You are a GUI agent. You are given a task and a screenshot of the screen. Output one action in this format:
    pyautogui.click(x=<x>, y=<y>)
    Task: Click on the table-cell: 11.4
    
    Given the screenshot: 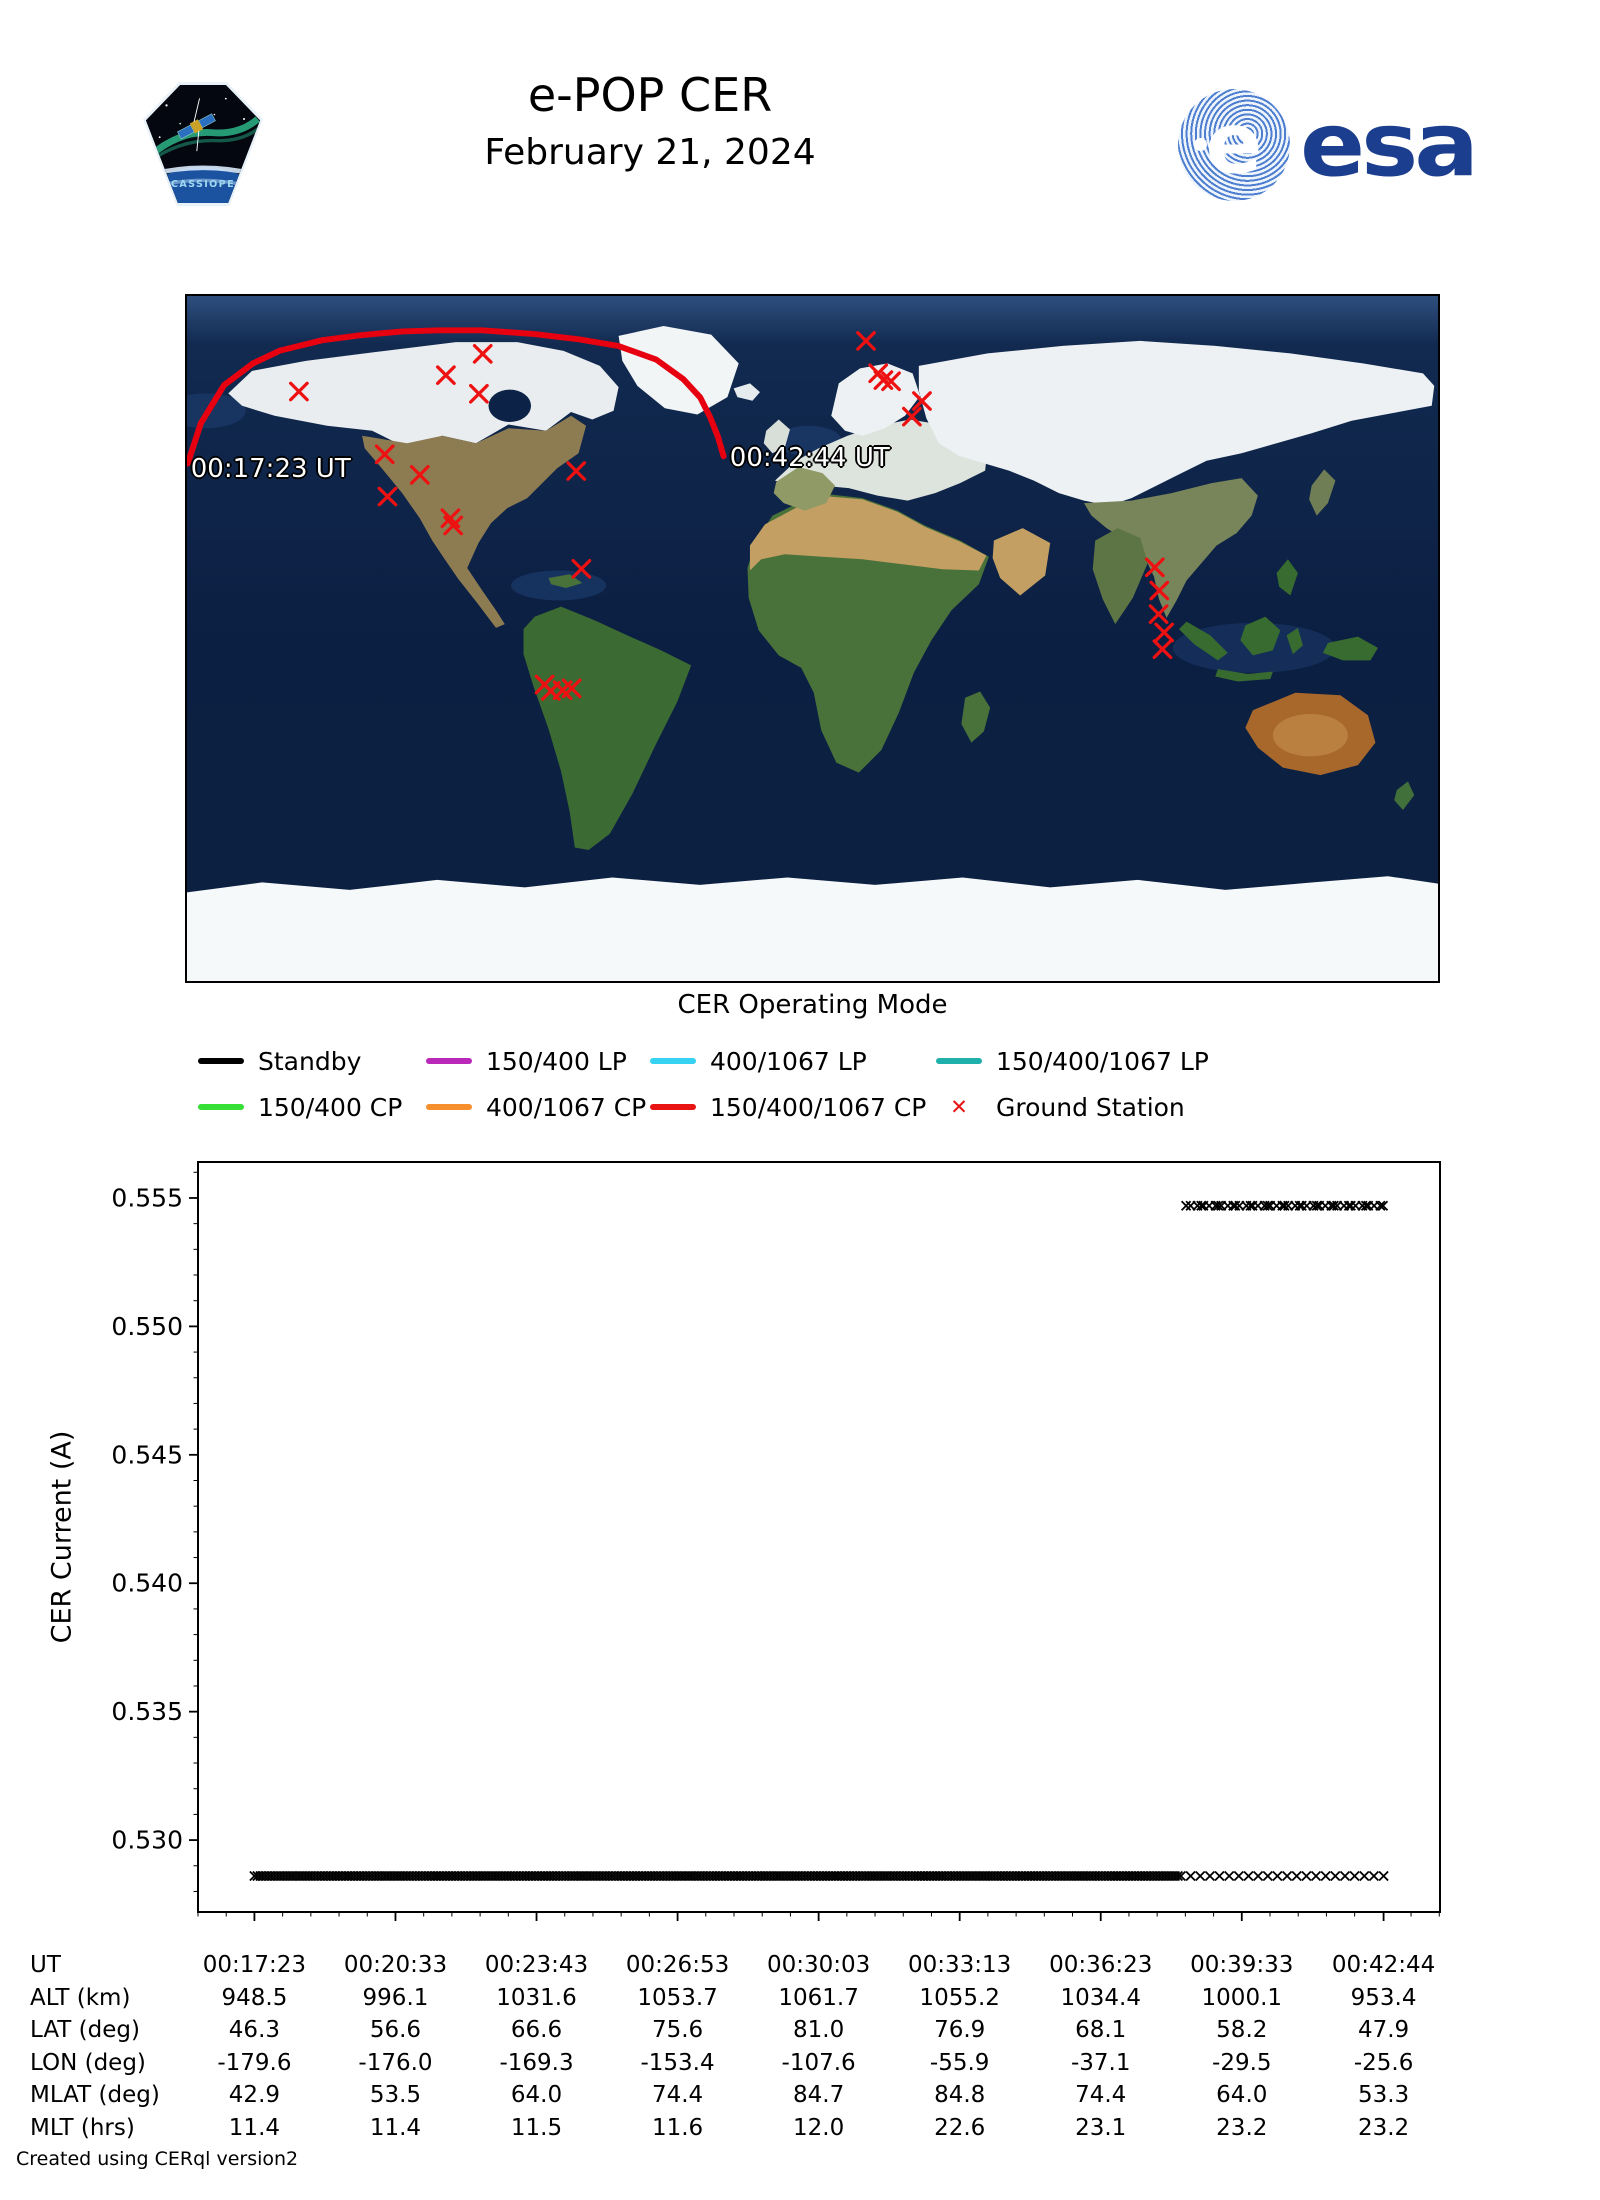 What is the action you would take?
    pyautogui.click(x=254, y=2127)
    